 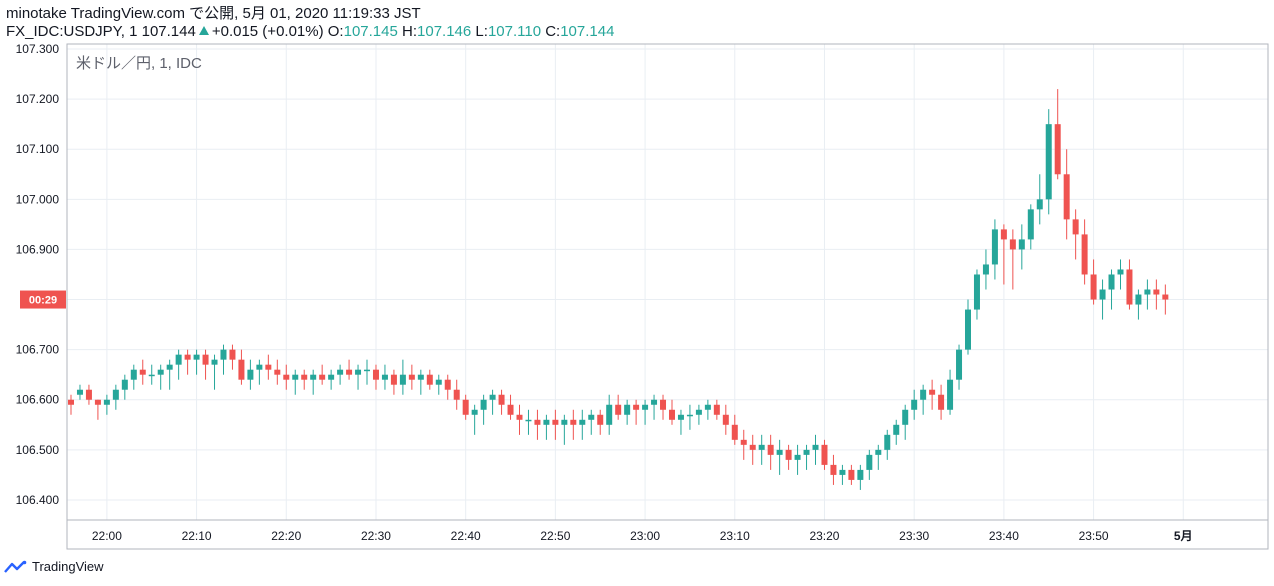 What do you see at coordinates (38, 500) in the screenshot?
I see `y-tick-label: 106.400` at bounding box center [38, 500].